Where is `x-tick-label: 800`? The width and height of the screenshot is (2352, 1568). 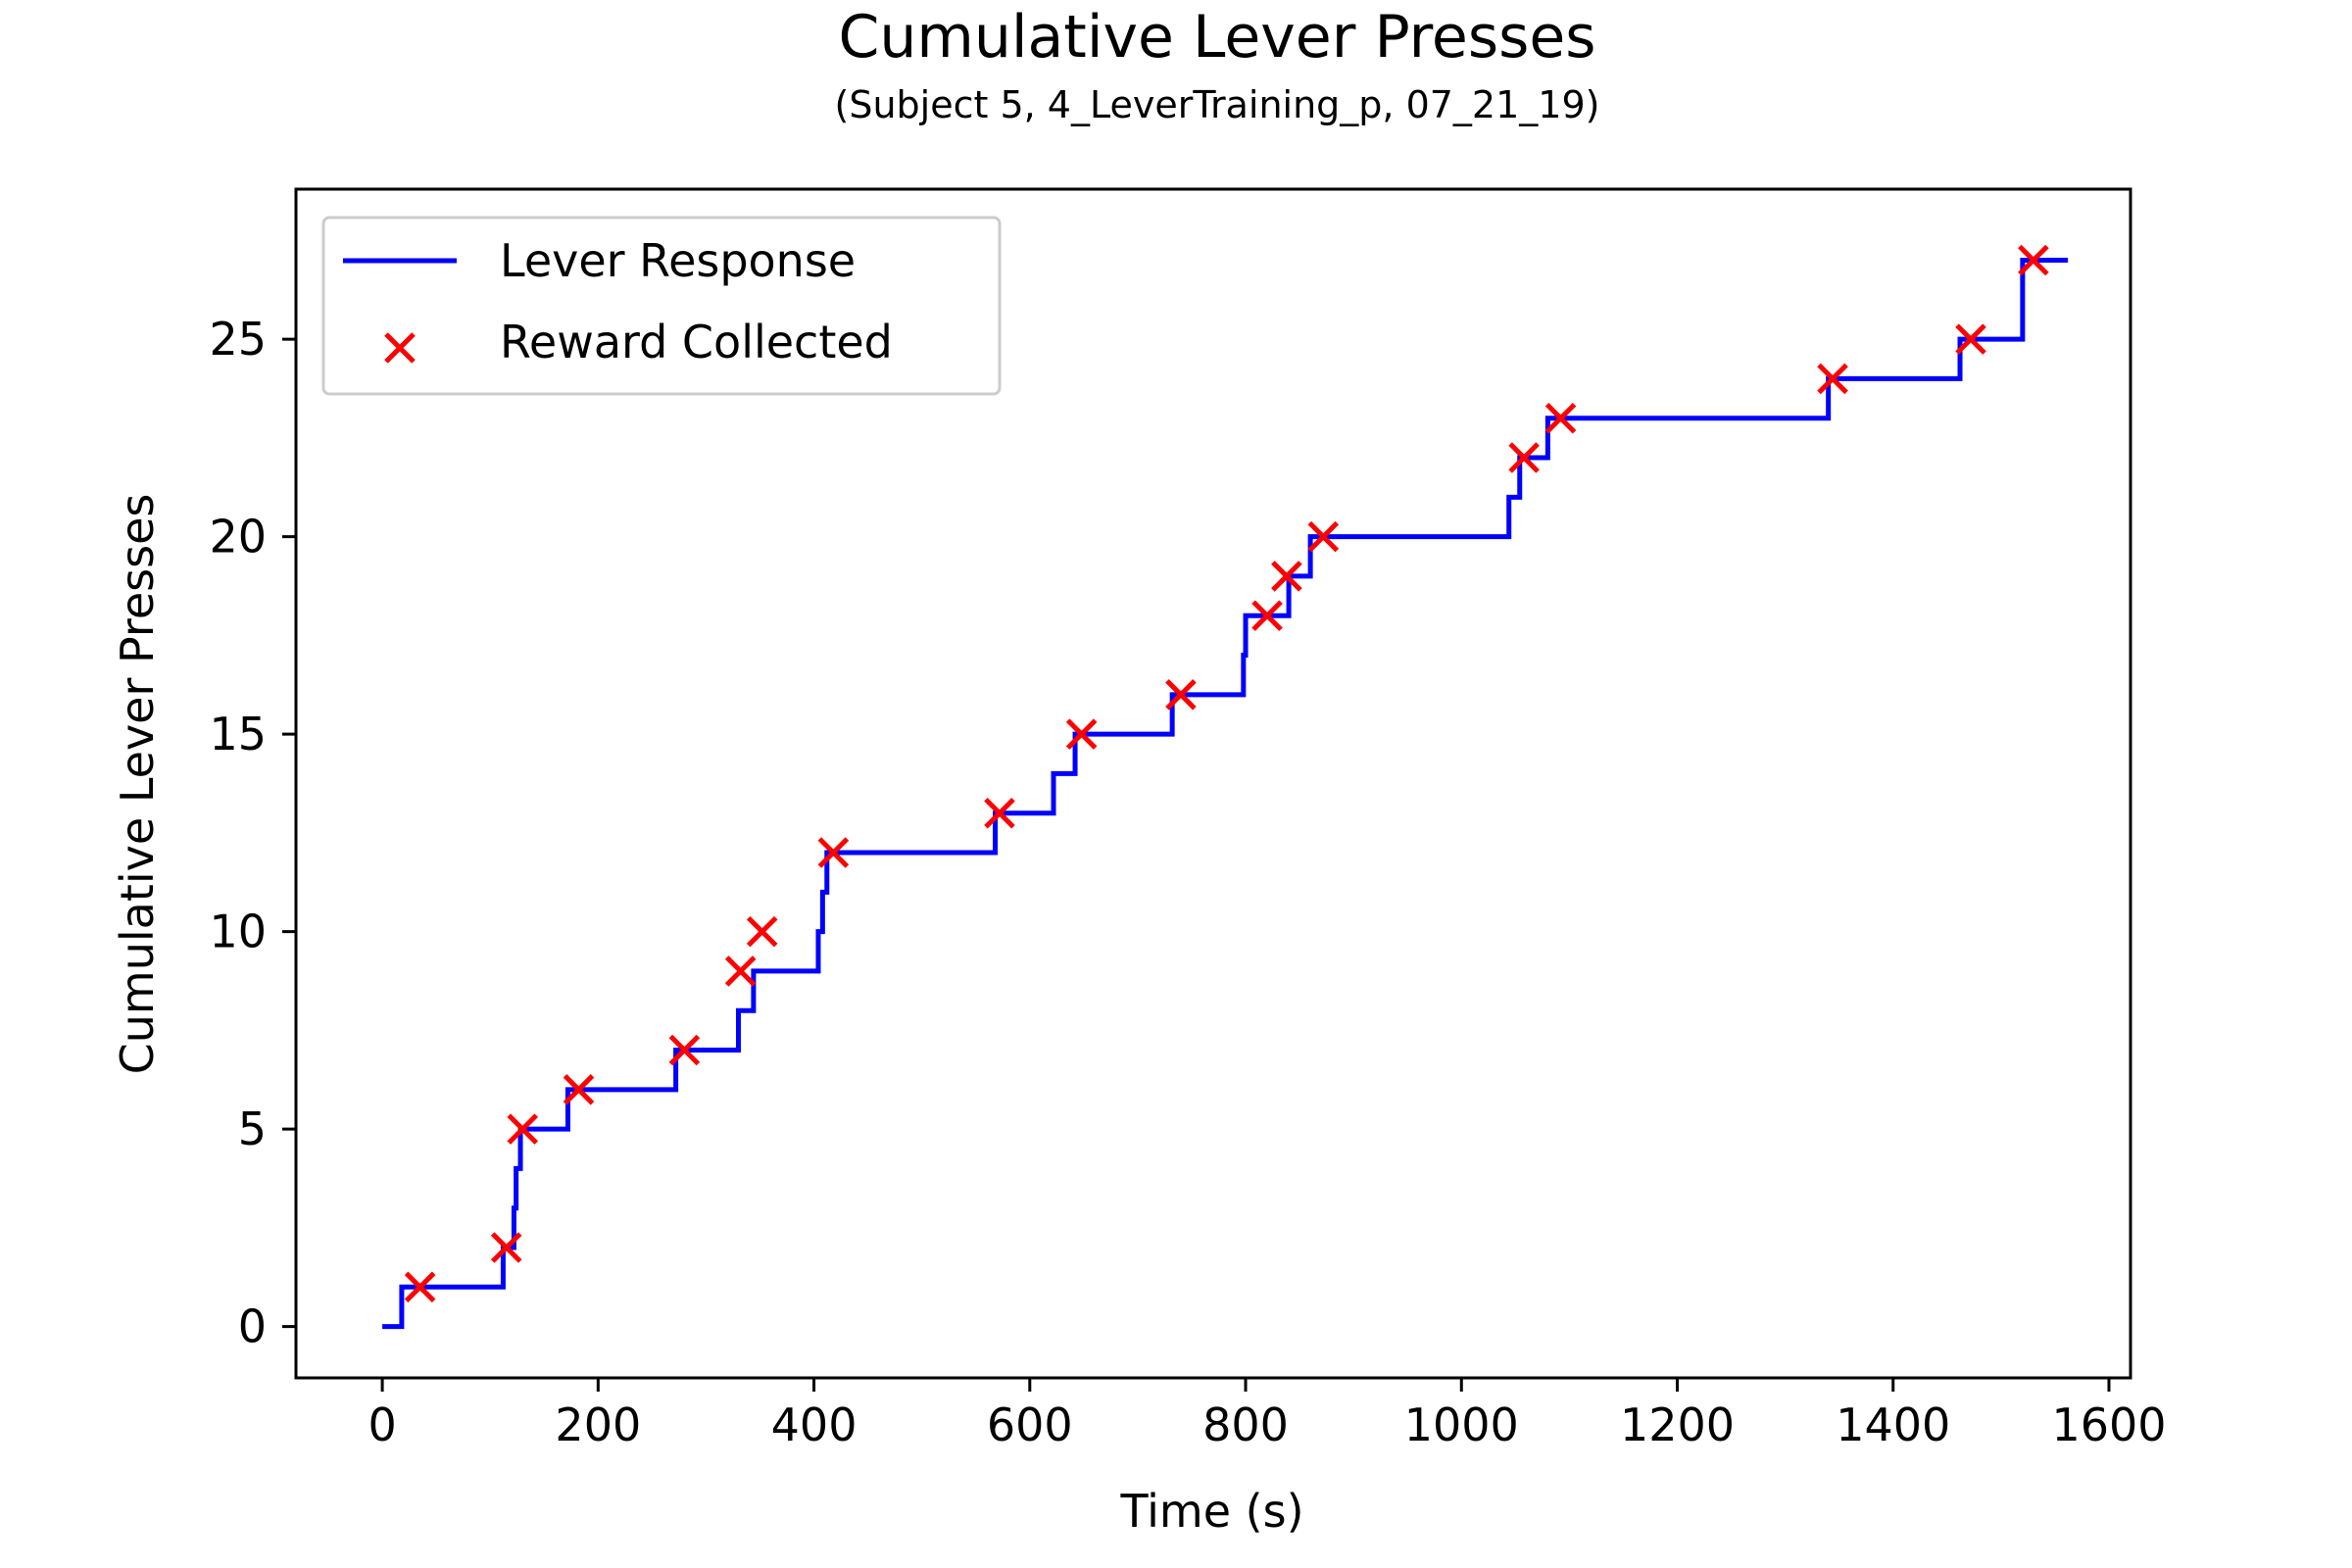 x-tick-label: 800 is located at coordinates (1245, 1424).